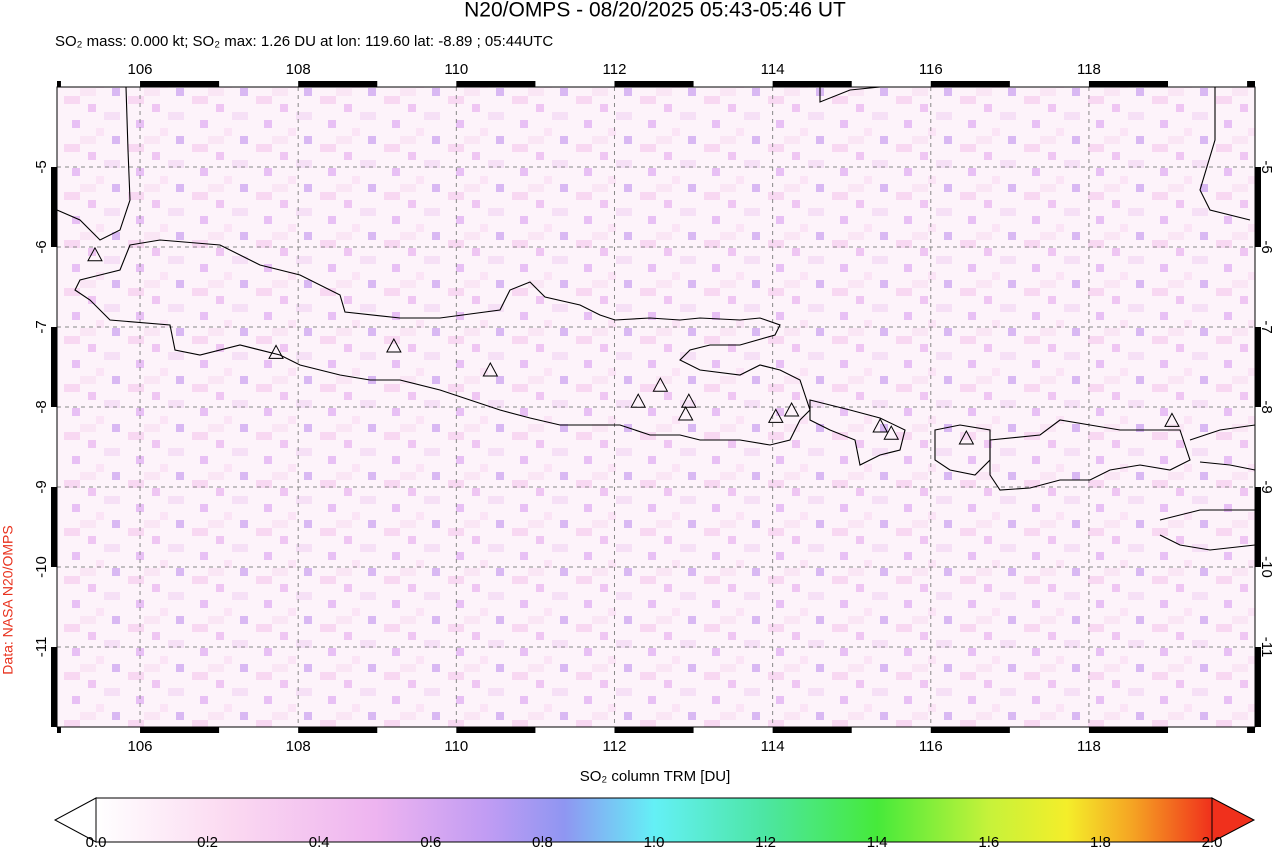 This screenshot has height=858, width=1272. Describe the element at coordinates (41, 326) in the screenshot. I see `y-tick-label-left: -7` at that location.